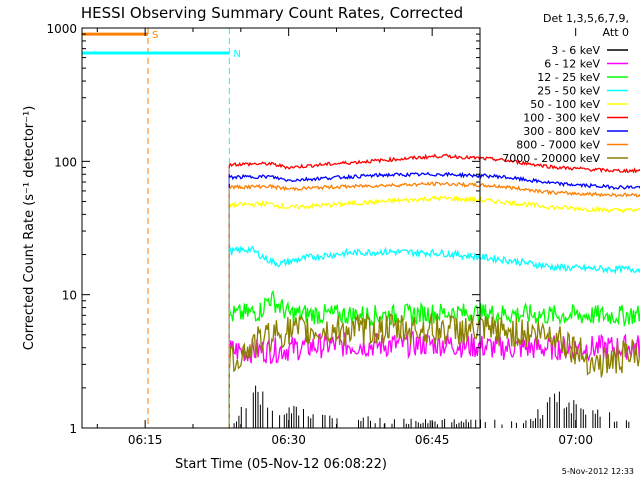 This screenshot has height=480, width=640. I want to click on legend-label-7000-20000-kev: 7000 - 20000 keV, so click(551, 158).